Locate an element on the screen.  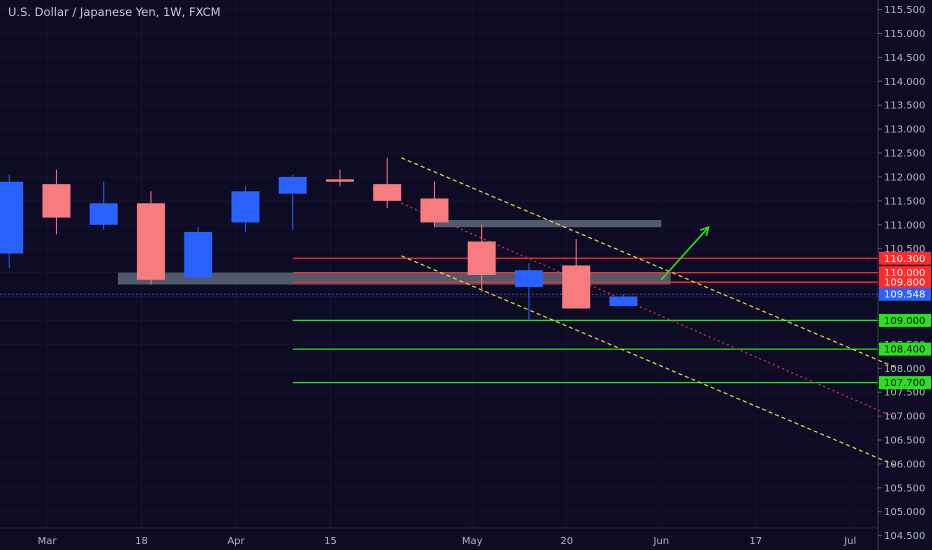
price-tag-resistance-0-label: 110.300 is located at coordinates (904, 259).